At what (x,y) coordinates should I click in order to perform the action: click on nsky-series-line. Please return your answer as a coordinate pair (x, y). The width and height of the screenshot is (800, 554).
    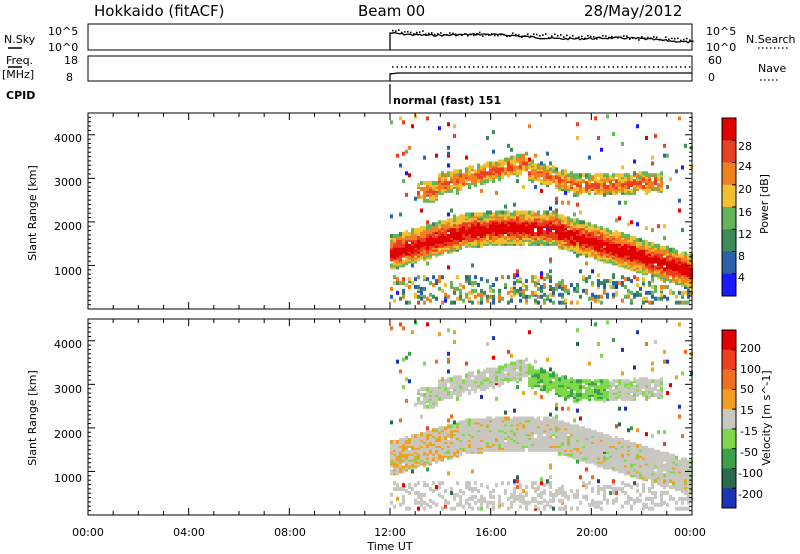
    Looking at the image, I should click on (540, 40).